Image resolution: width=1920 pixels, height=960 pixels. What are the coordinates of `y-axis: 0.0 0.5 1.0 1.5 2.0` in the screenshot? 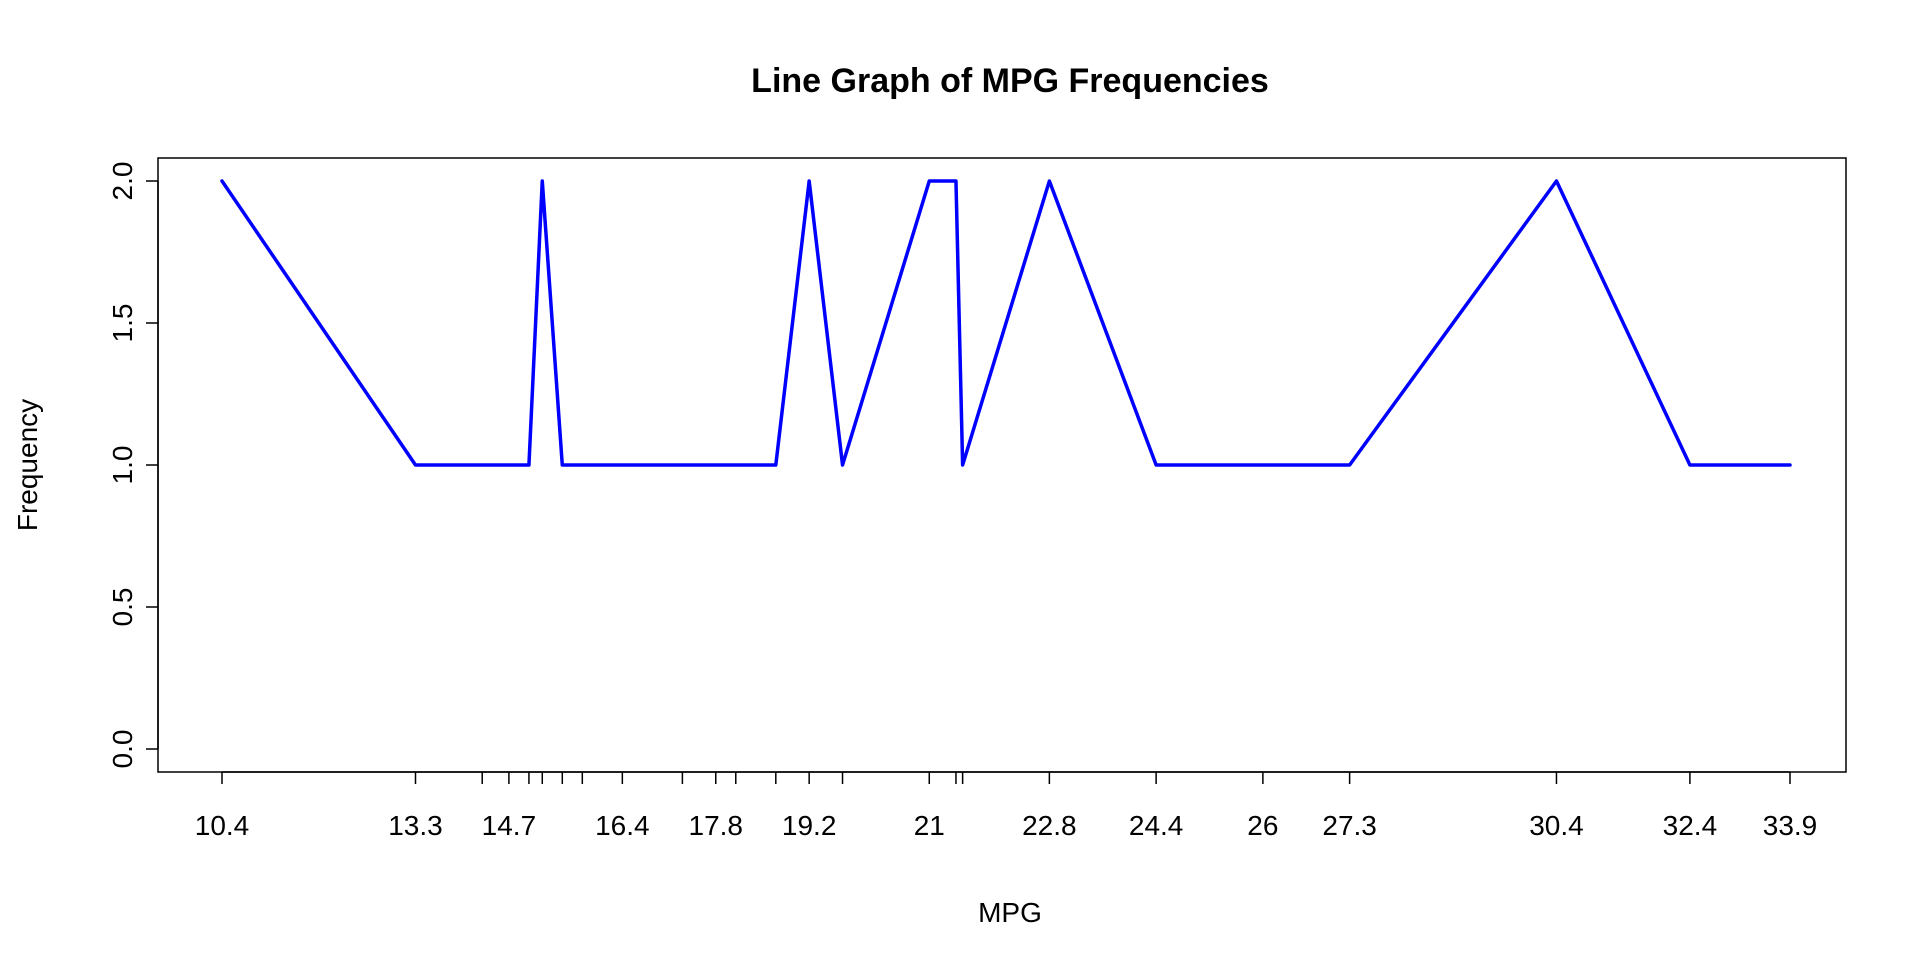 It's located at (133, 465).